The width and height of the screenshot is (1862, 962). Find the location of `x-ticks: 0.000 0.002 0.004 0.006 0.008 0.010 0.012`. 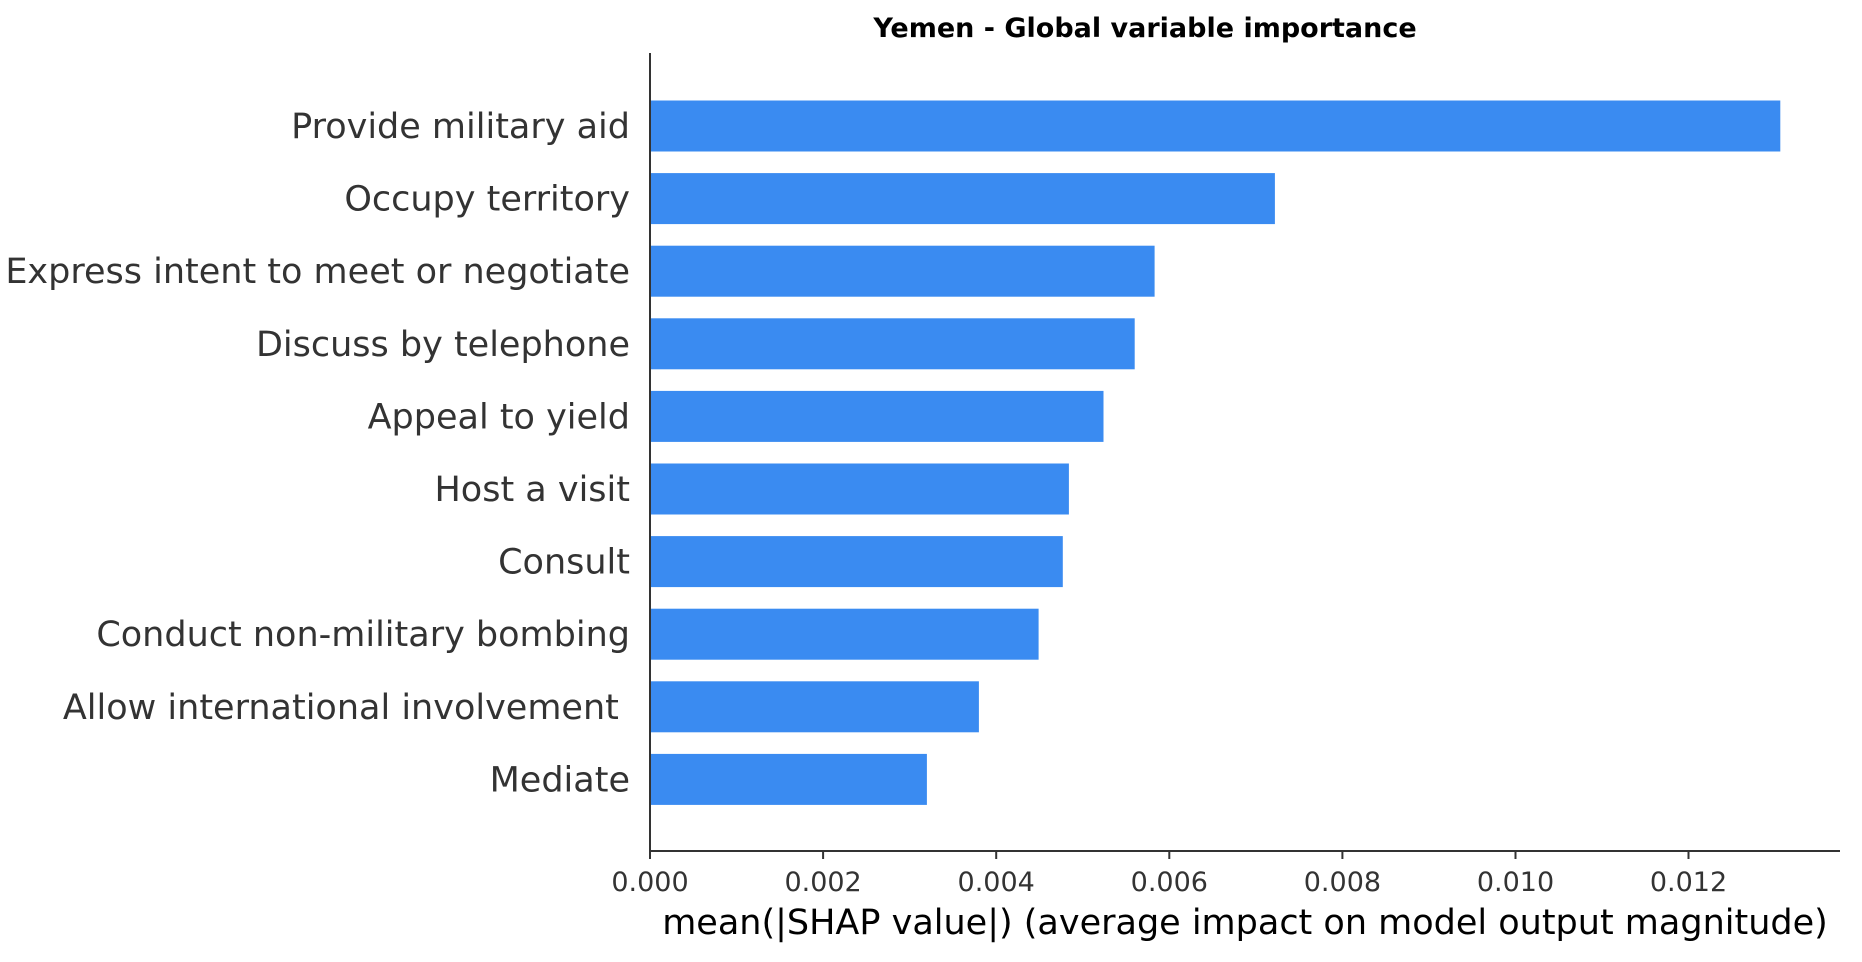

x-ticks: 0.000 0.002 0.004 0.006 0.008 0.010 0.012 is located at coordinates (1169, 874).